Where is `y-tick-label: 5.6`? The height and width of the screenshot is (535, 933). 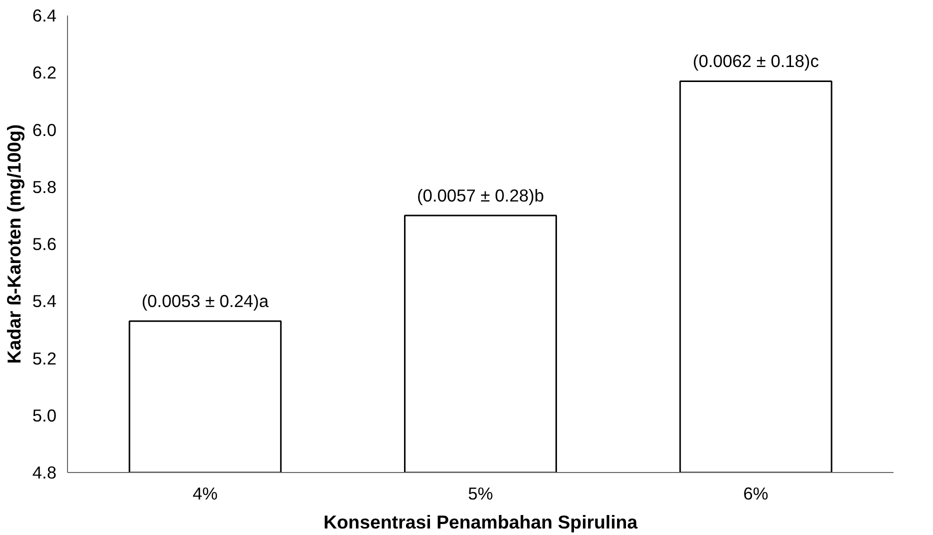 y-tick-label: 5.6 is located at coordinates (44, 244).